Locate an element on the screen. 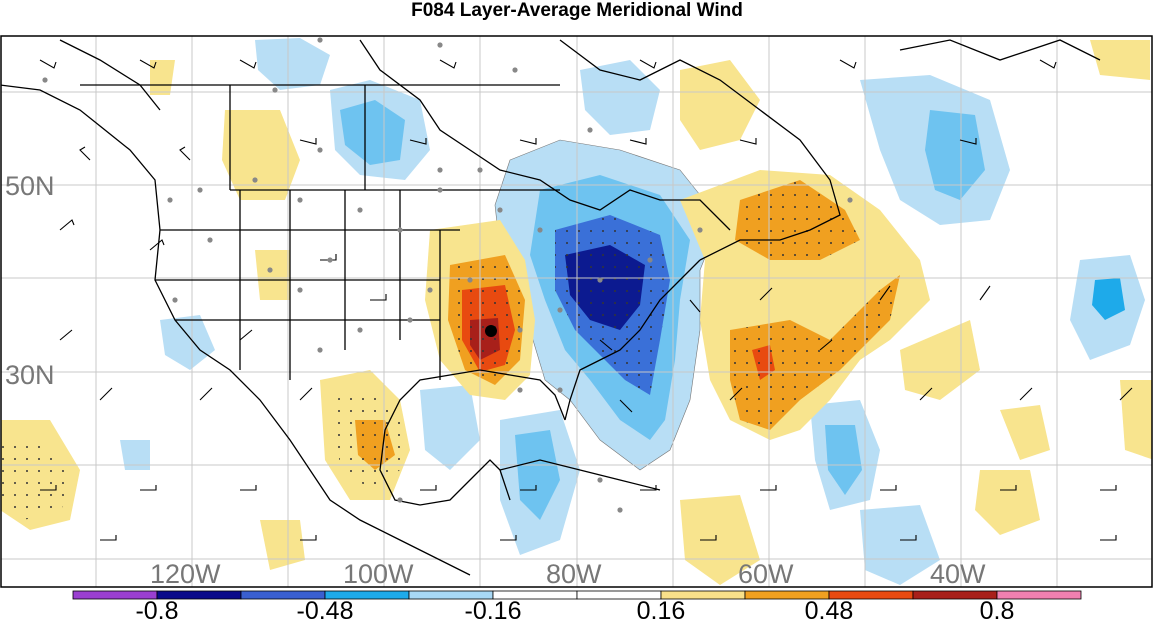 The height and width of the screenshot is (622, 1154). lon-label-120w: 120W is located at coordinates (185, 574).